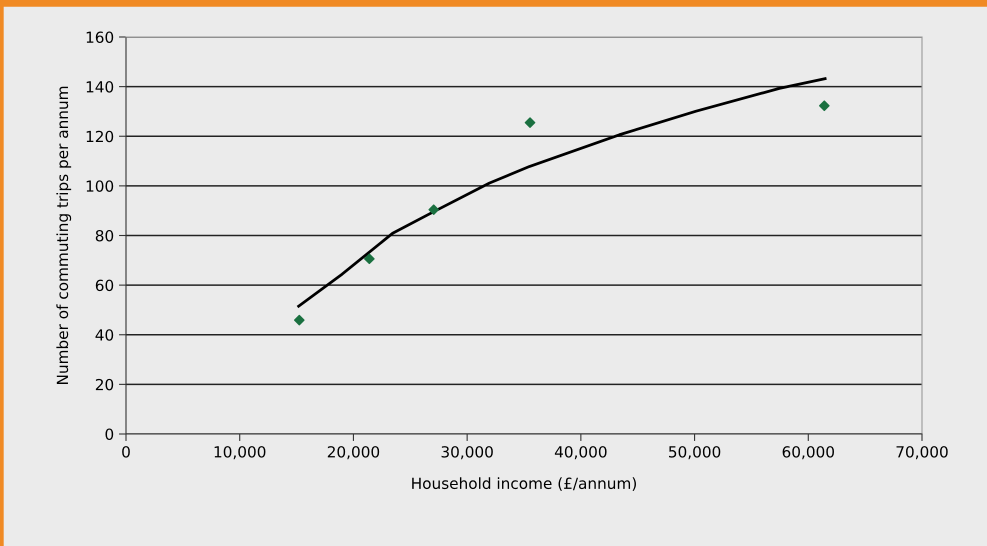 This screenshot has height=546, width=987. What do you see at coordinates (467, 453) in the screenshot?
I see `x-tick-label: 30,000` at bounding box center [467, 453].